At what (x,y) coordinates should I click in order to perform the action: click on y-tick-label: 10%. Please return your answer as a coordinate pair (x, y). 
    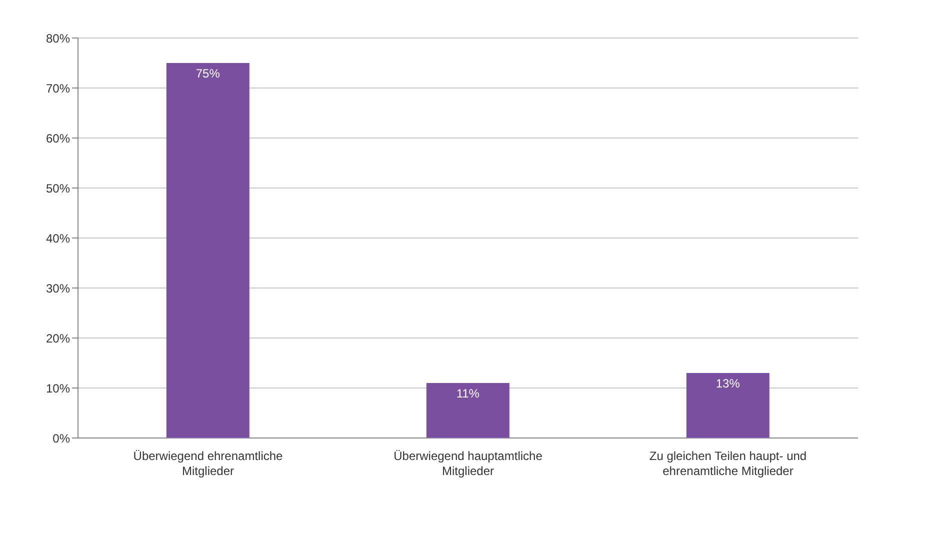
    Looking at the image, I should click on (58, 388).